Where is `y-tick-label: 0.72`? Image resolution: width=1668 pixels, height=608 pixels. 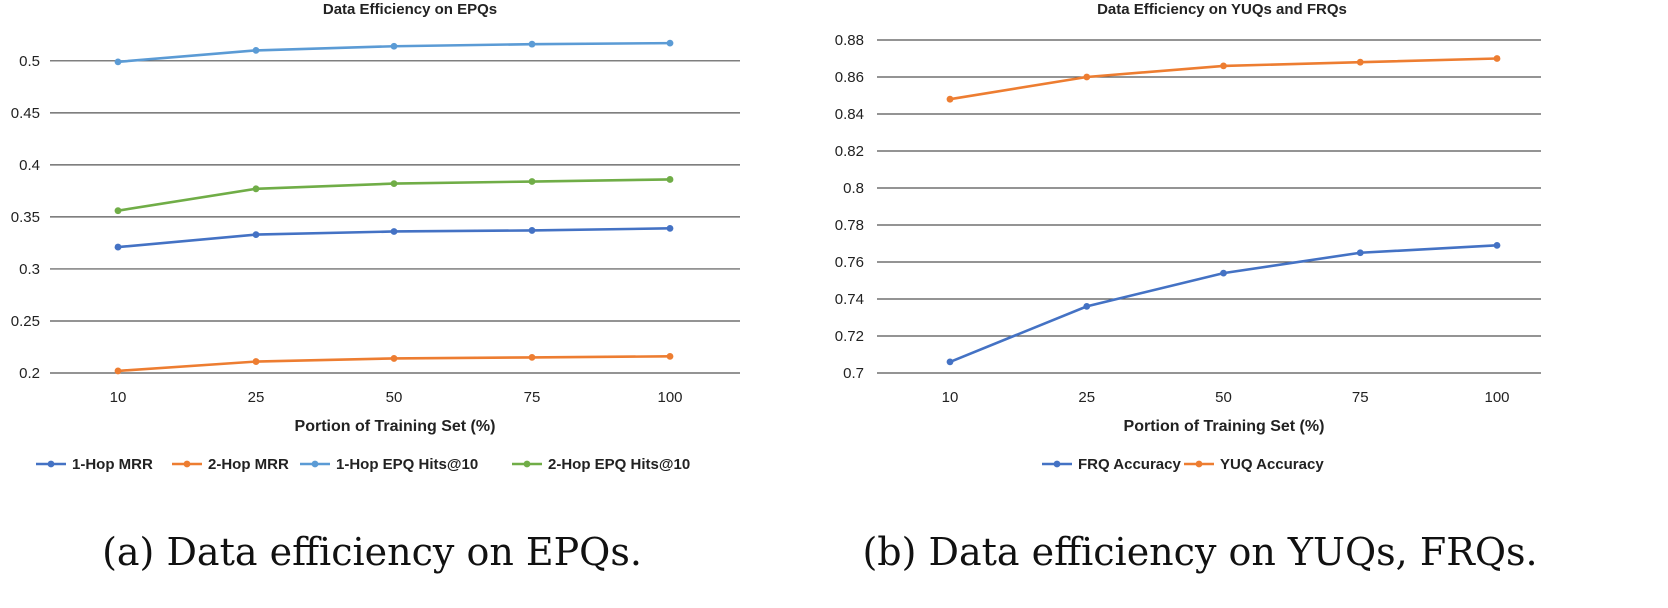
y-tick-label: 0.72 is located at coordinates (849, 336).